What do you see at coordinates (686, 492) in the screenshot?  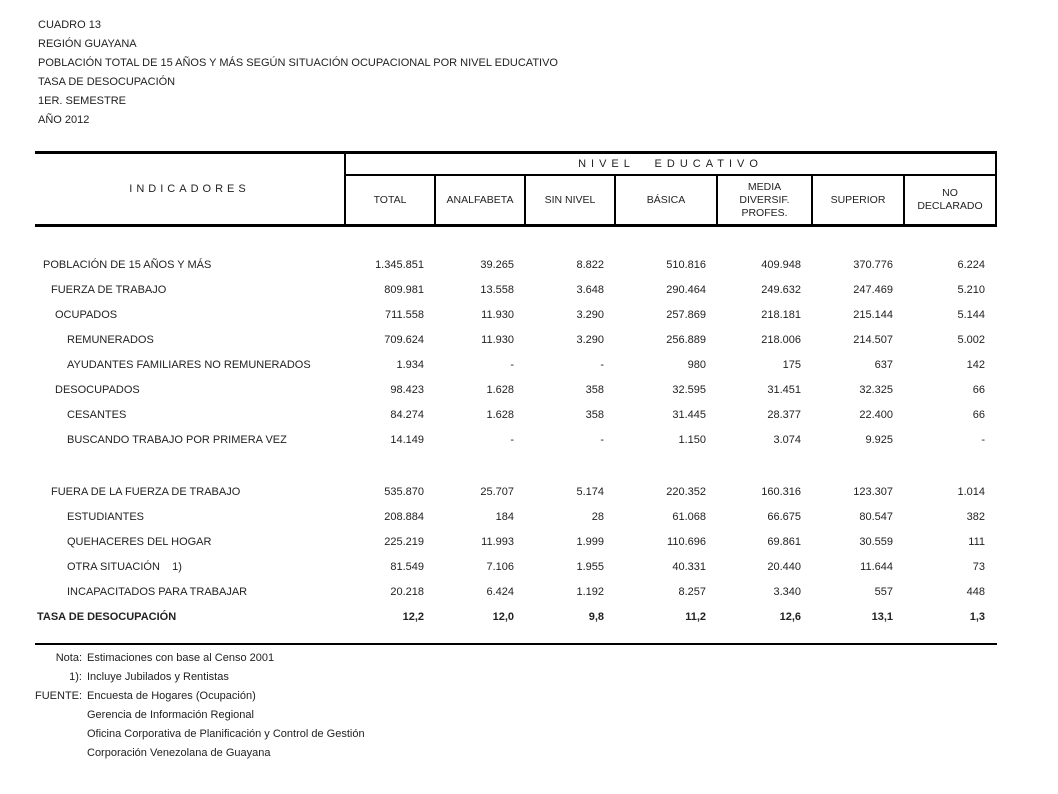 I see `value-cell: 220.352` at bounding box center [686, 492].